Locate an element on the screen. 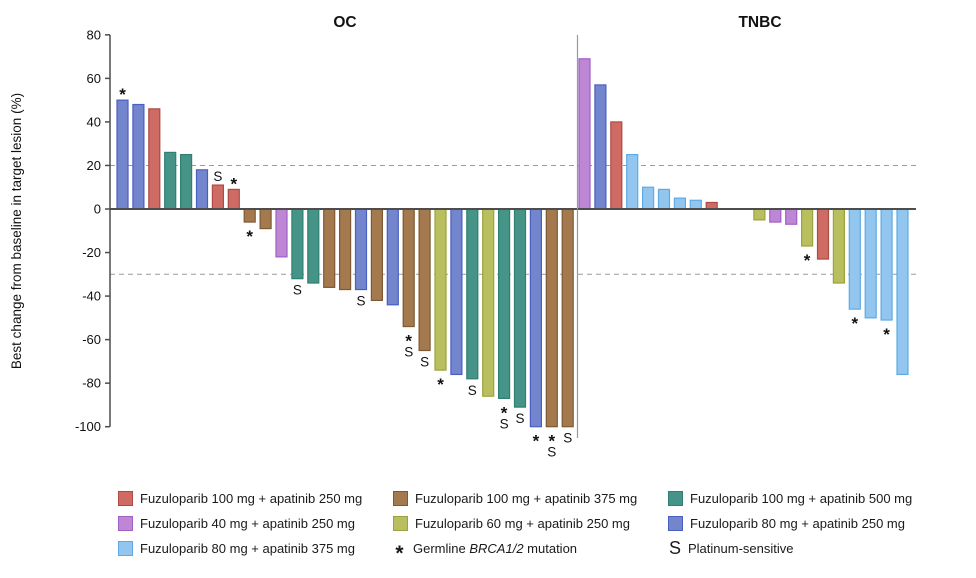 This screenshot has width=976, height=578. legend-item: Fuzuloparib 80 mg + apatinib 375 mg is located at coordinates (240, 548).